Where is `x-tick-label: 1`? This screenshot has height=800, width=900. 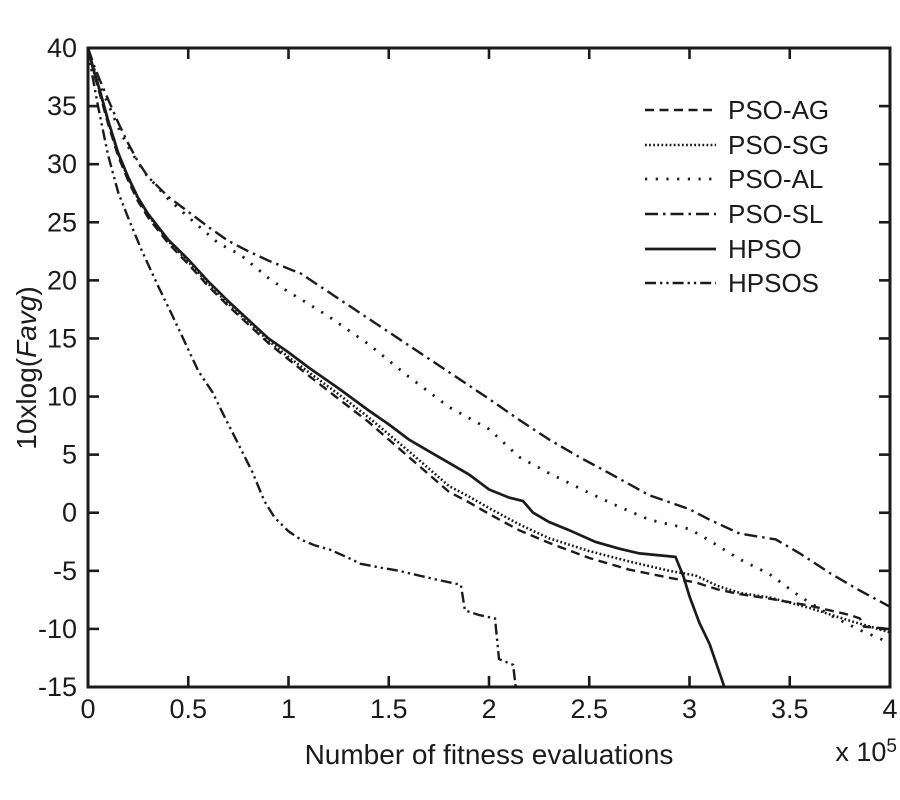 x-tick-label: 1 is located at coordinates (288, 709).